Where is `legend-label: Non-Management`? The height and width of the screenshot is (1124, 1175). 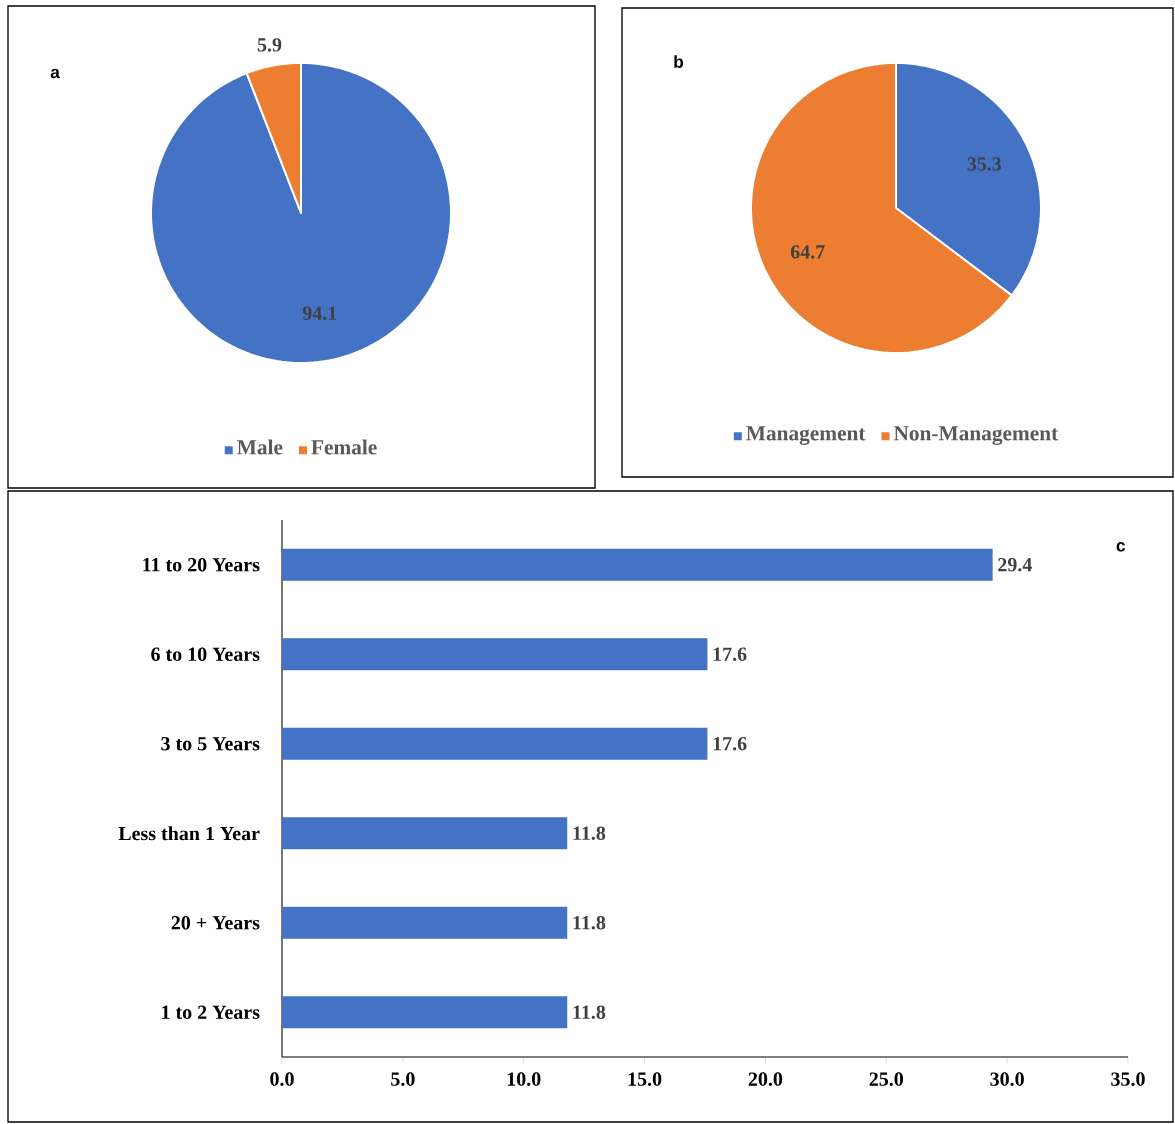 legend-label: Non-Management is located at coordinates (976, 435).